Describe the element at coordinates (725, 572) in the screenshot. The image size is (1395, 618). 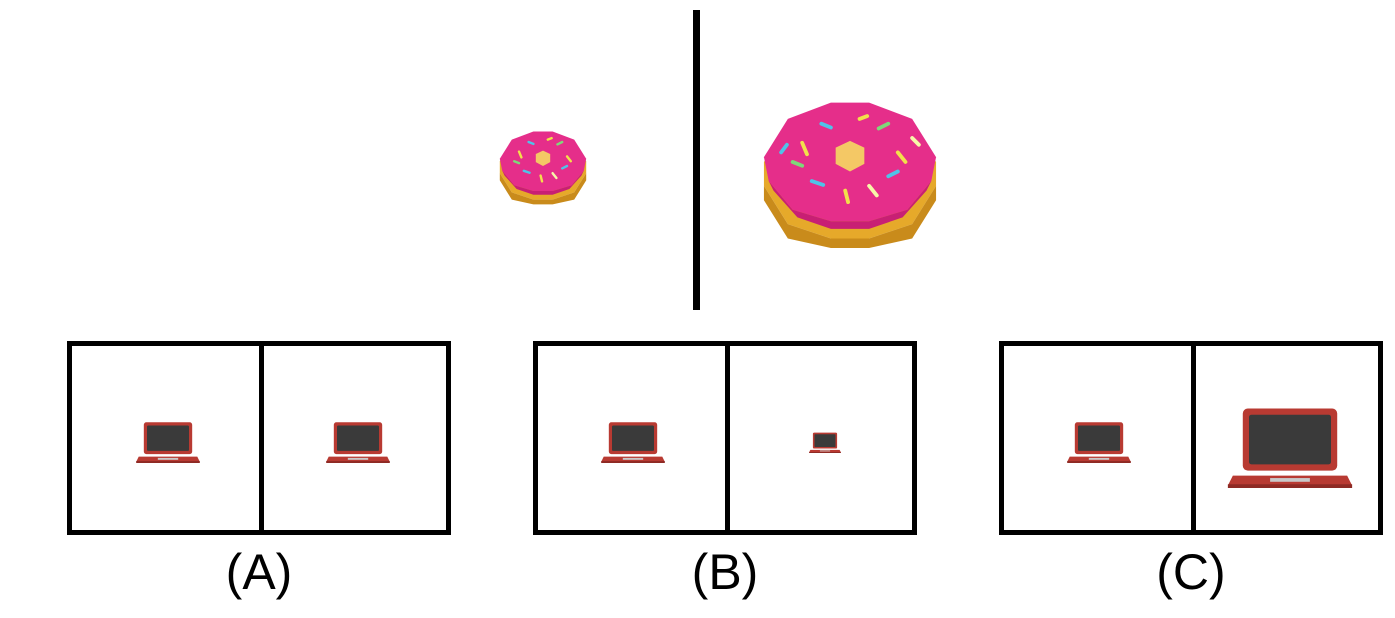
I see `option-b-label: (B)` at that location.